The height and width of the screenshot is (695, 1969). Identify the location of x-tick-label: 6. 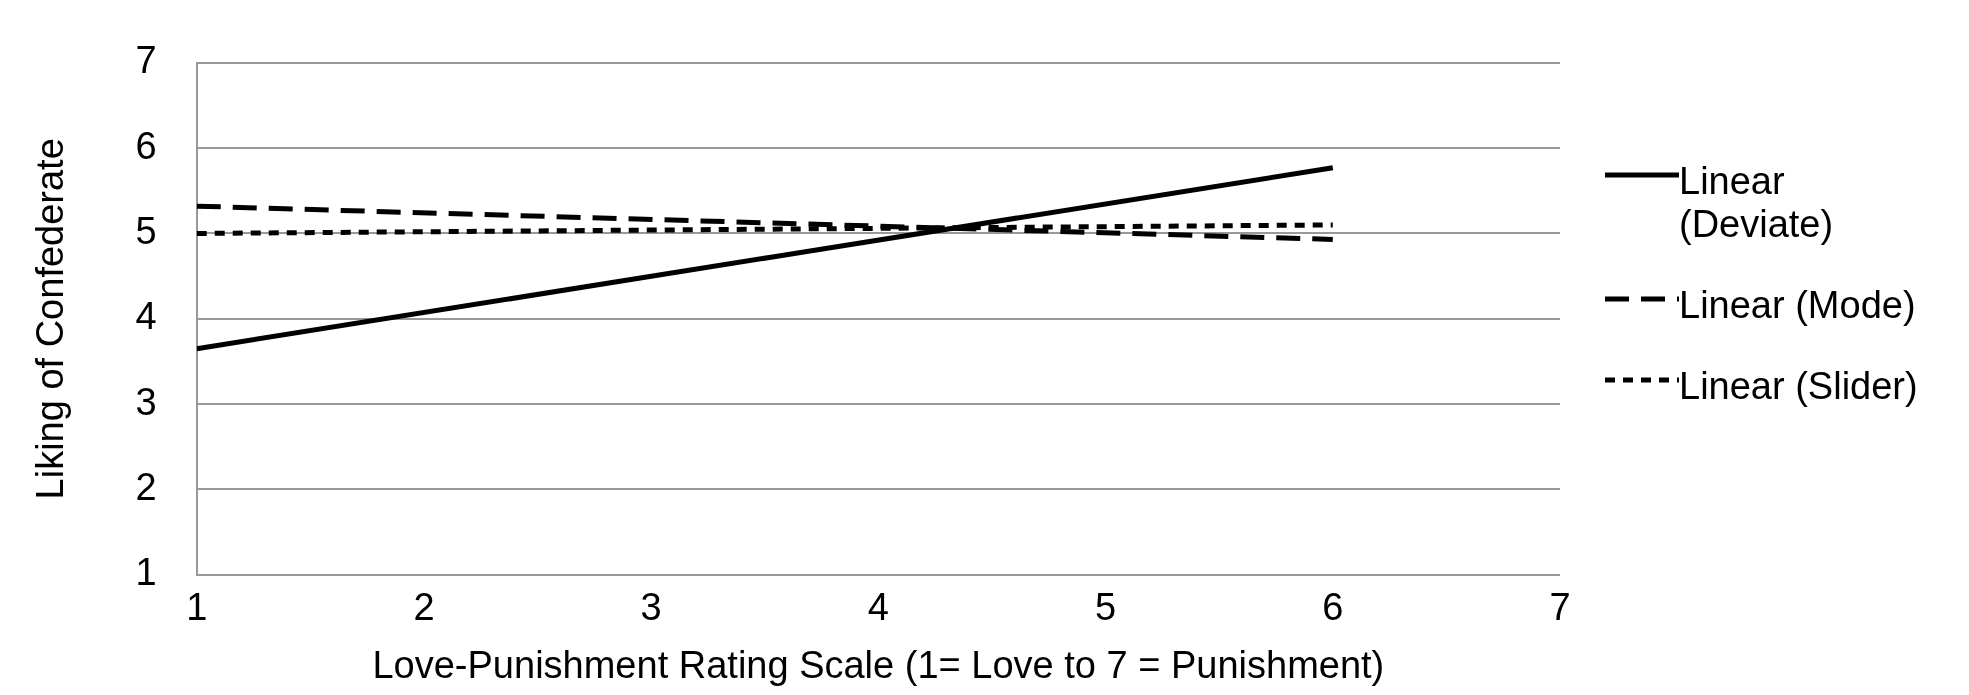
(1333, 607).